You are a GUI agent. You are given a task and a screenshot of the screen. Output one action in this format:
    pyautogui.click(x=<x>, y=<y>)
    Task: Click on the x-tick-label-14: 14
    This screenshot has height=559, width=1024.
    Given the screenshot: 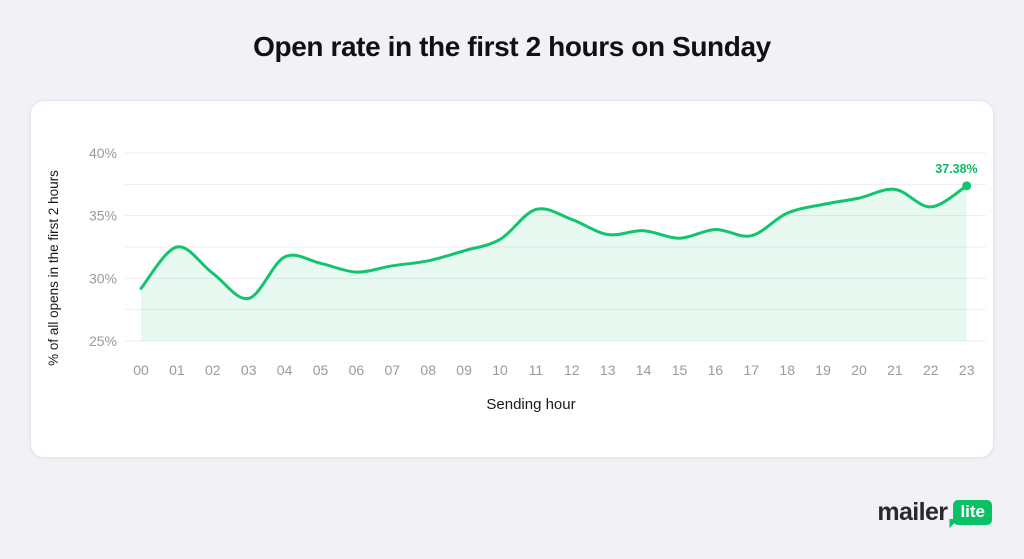 What is the action you would take?
    pyautogui.click(x=644, y=370)
    